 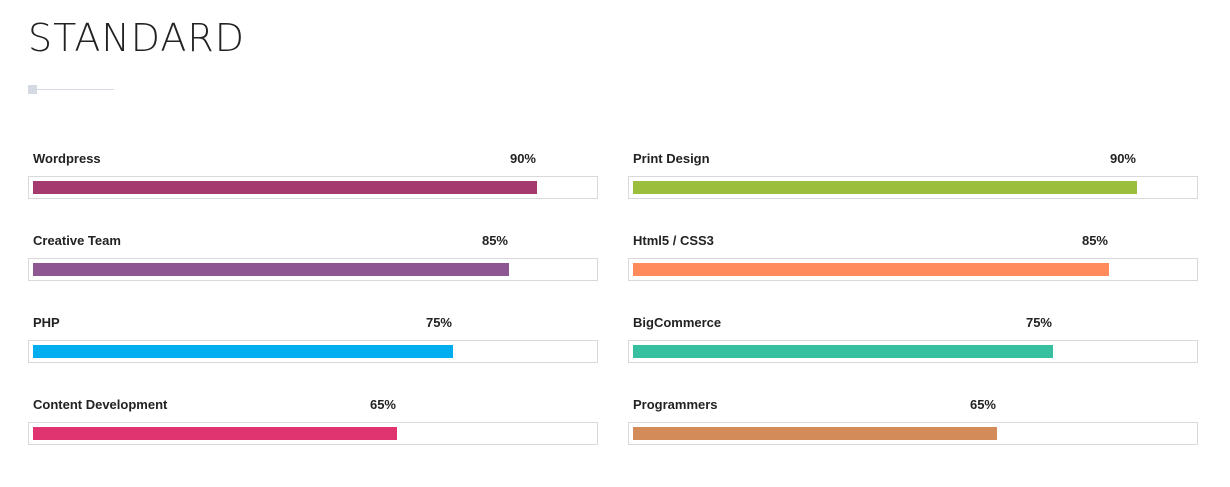 What do you see at coordinates (67, 158) in the screenshot?
I see `skill-label: Wordpress` at bounding box center [67, 158].